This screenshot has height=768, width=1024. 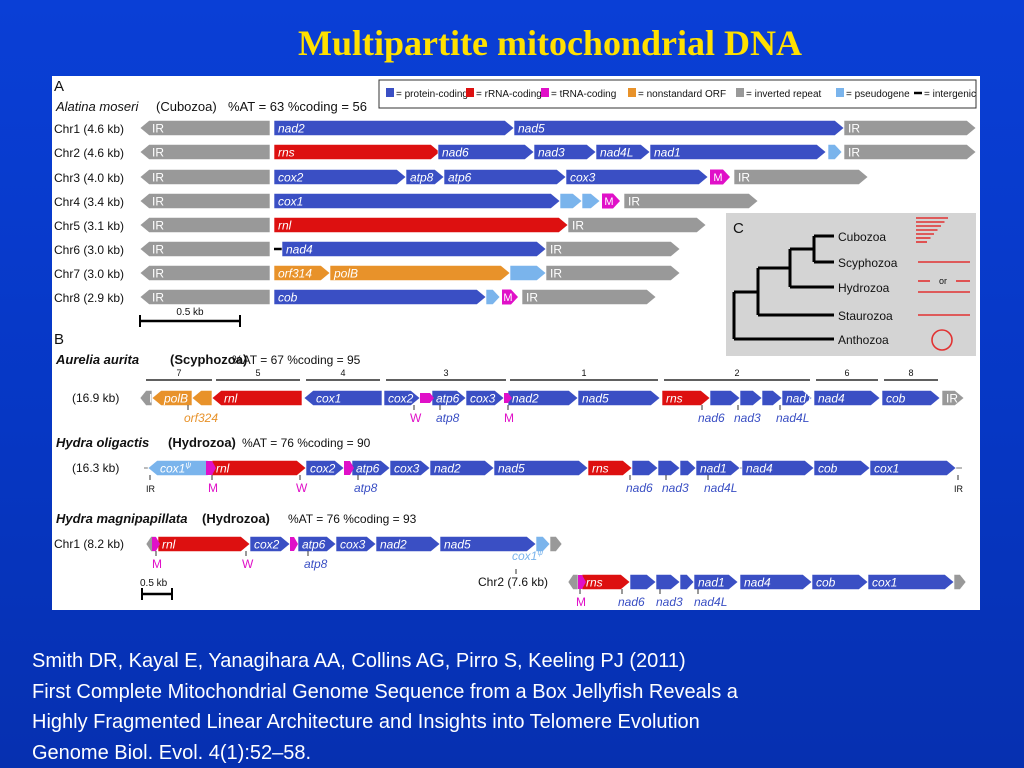 What do you see at coordinates (757, 583) in the screenshot?
I see `gene-label: nad4` at bounding box center [757, 583].